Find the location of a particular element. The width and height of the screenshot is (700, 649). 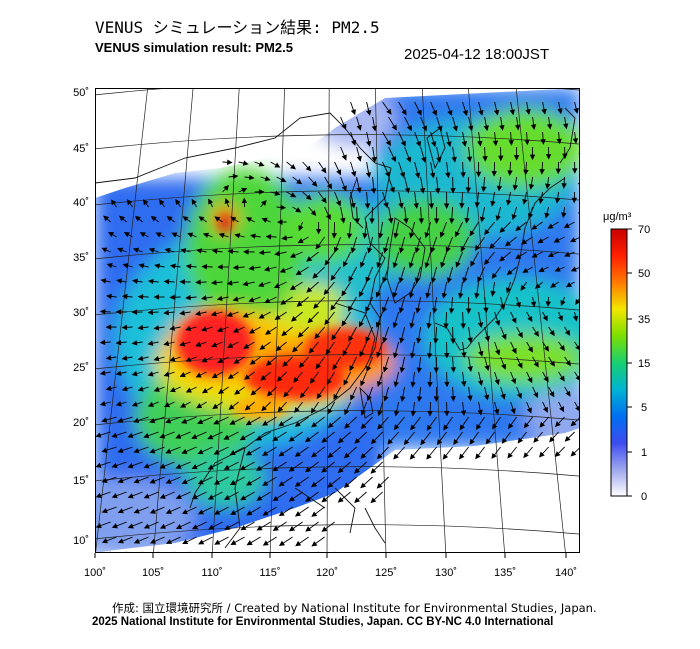

lon-tick-label: 115˚ is located at coordinates (269, 573).